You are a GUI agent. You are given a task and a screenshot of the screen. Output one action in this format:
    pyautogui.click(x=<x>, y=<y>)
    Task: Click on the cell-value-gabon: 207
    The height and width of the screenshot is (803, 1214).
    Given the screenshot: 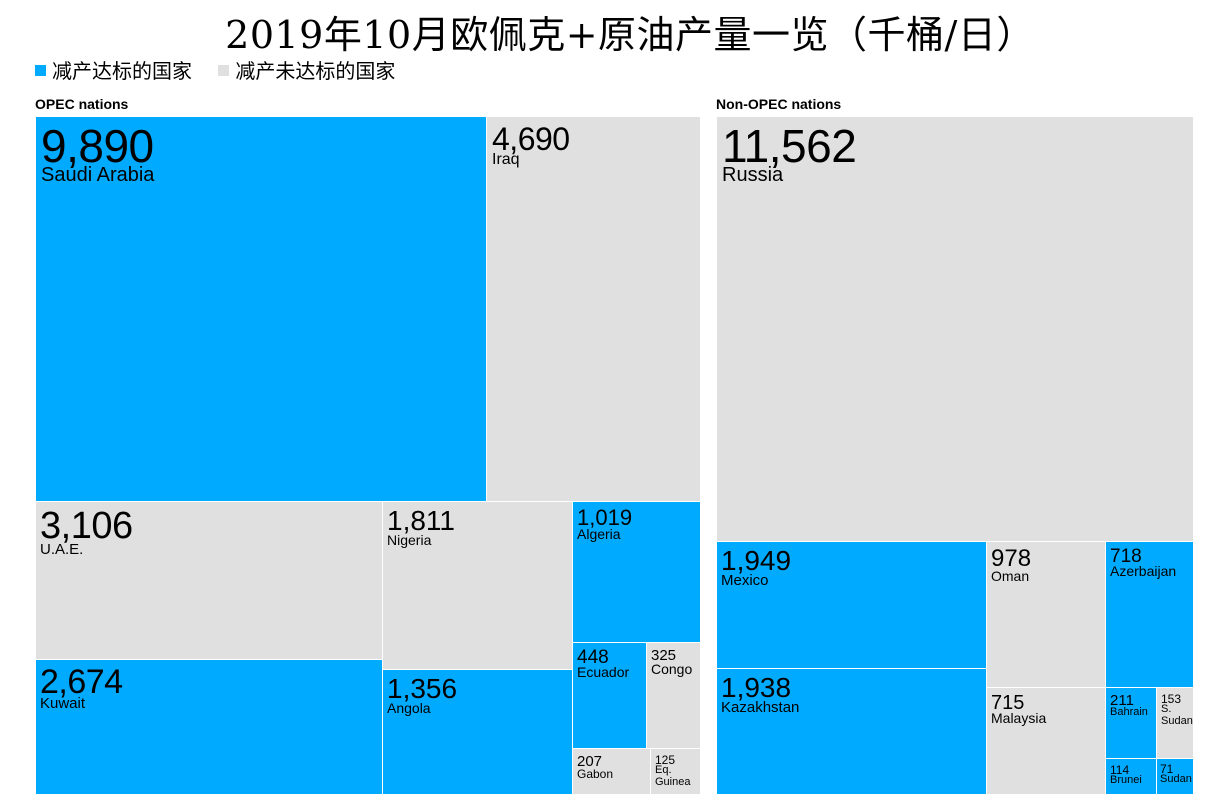 What is the action you would take?
    pyautogui.click(x=590, y=761)
    